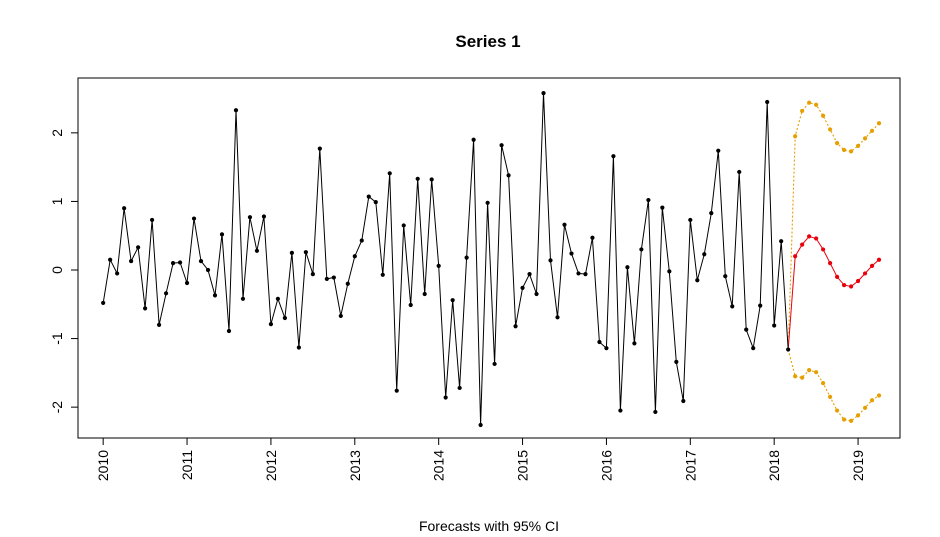 The width and height of the screenshot is (940, 537). I want to click on y-tick-label: -2, so click(57, 407).